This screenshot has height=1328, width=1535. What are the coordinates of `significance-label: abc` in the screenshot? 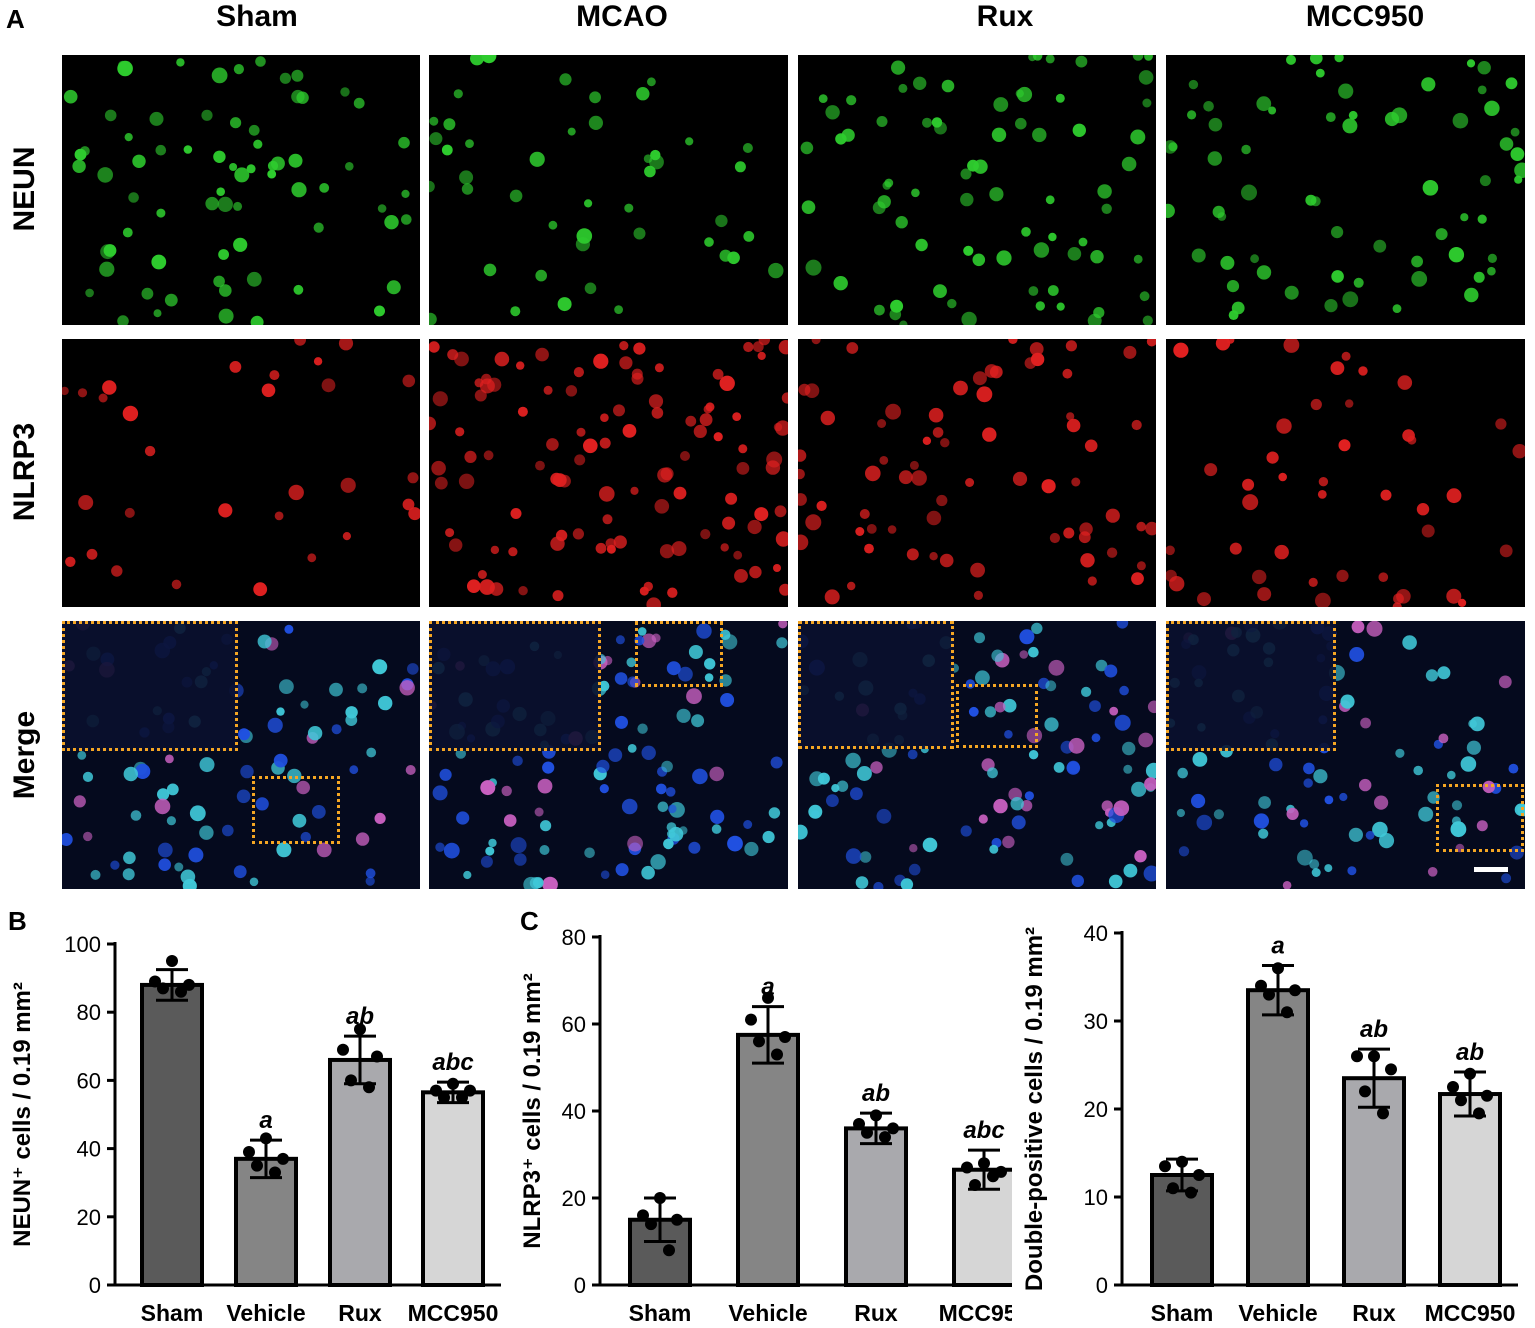 It's located at (983, 1130).